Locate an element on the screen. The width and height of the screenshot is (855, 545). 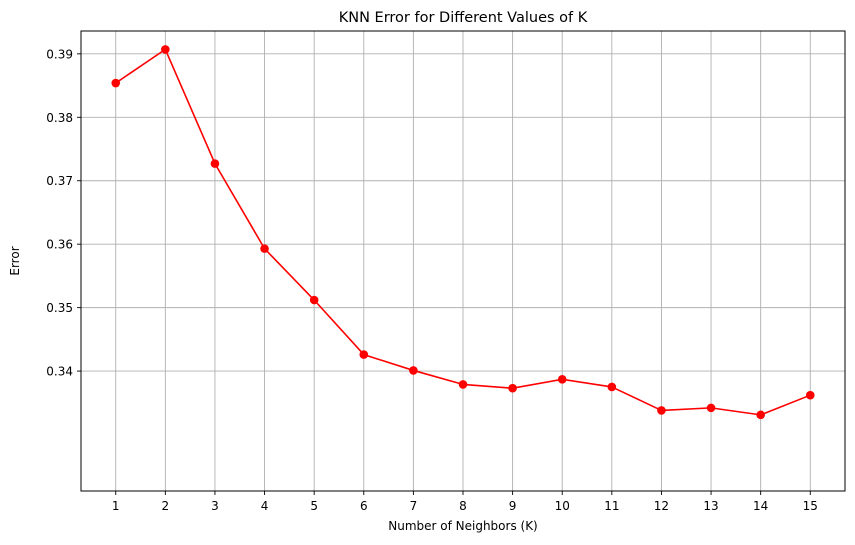
x-tick-label: 13 is located at coordinates (710, 506).